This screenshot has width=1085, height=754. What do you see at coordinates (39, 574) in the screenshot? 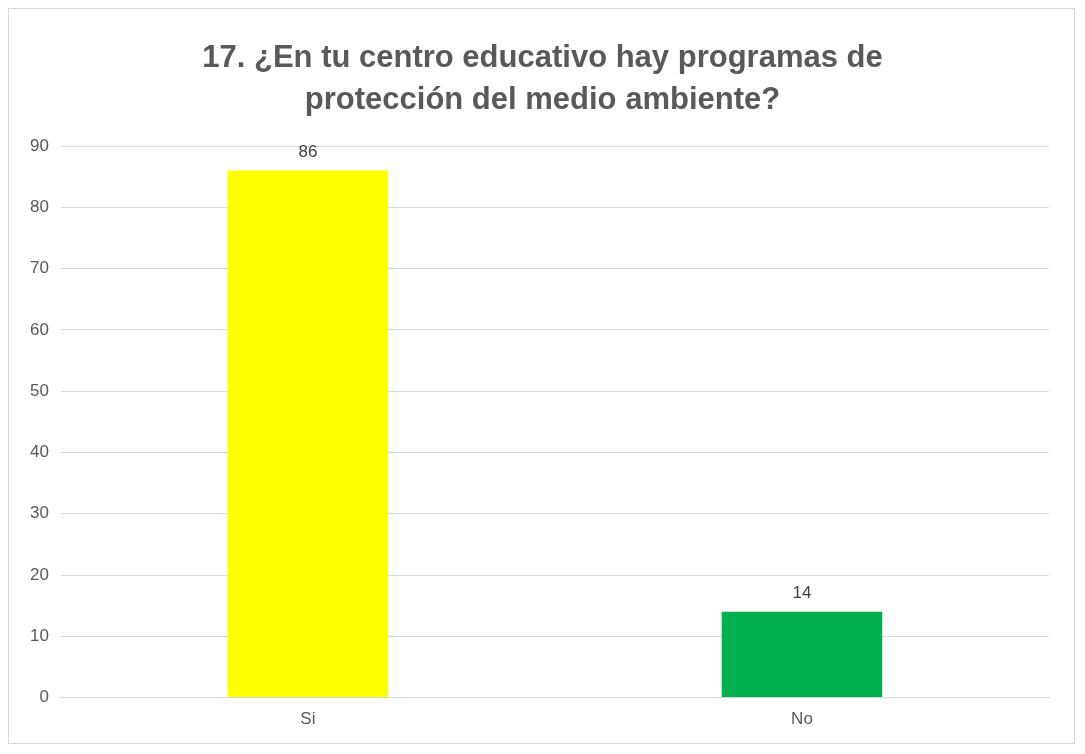
I see `y-tick-label: 20` at bounding box center [39, 574].